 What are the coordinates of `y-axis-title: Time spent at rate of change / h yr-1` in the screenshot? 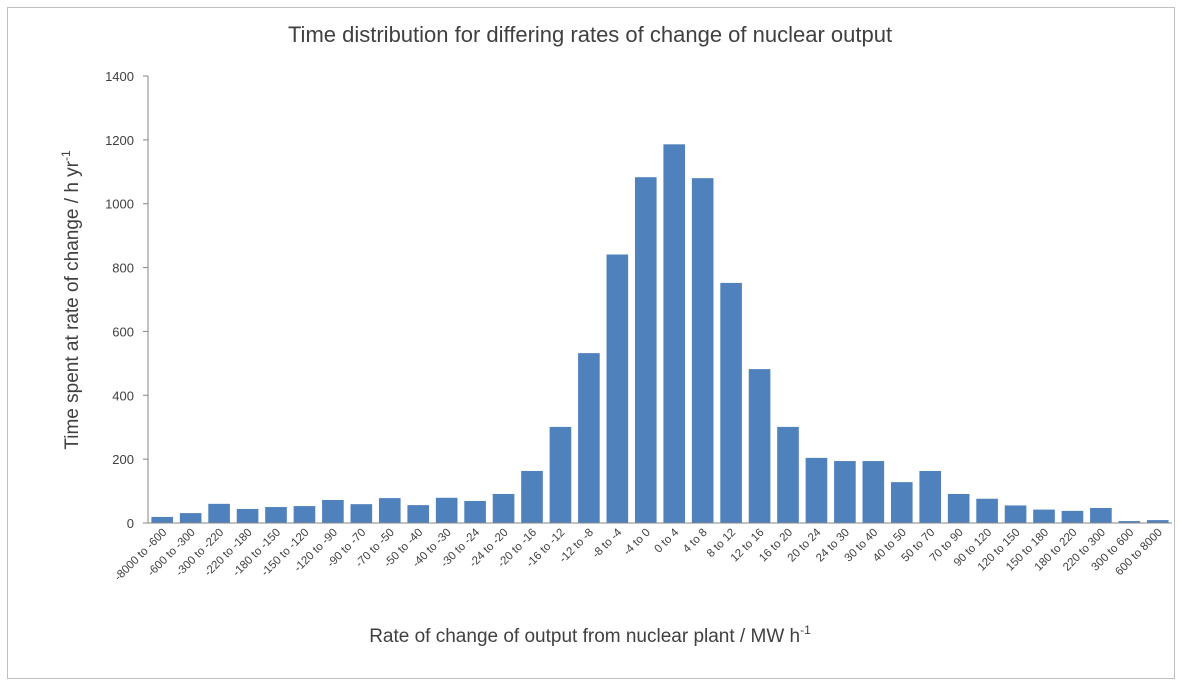 It's located at (71, 300).